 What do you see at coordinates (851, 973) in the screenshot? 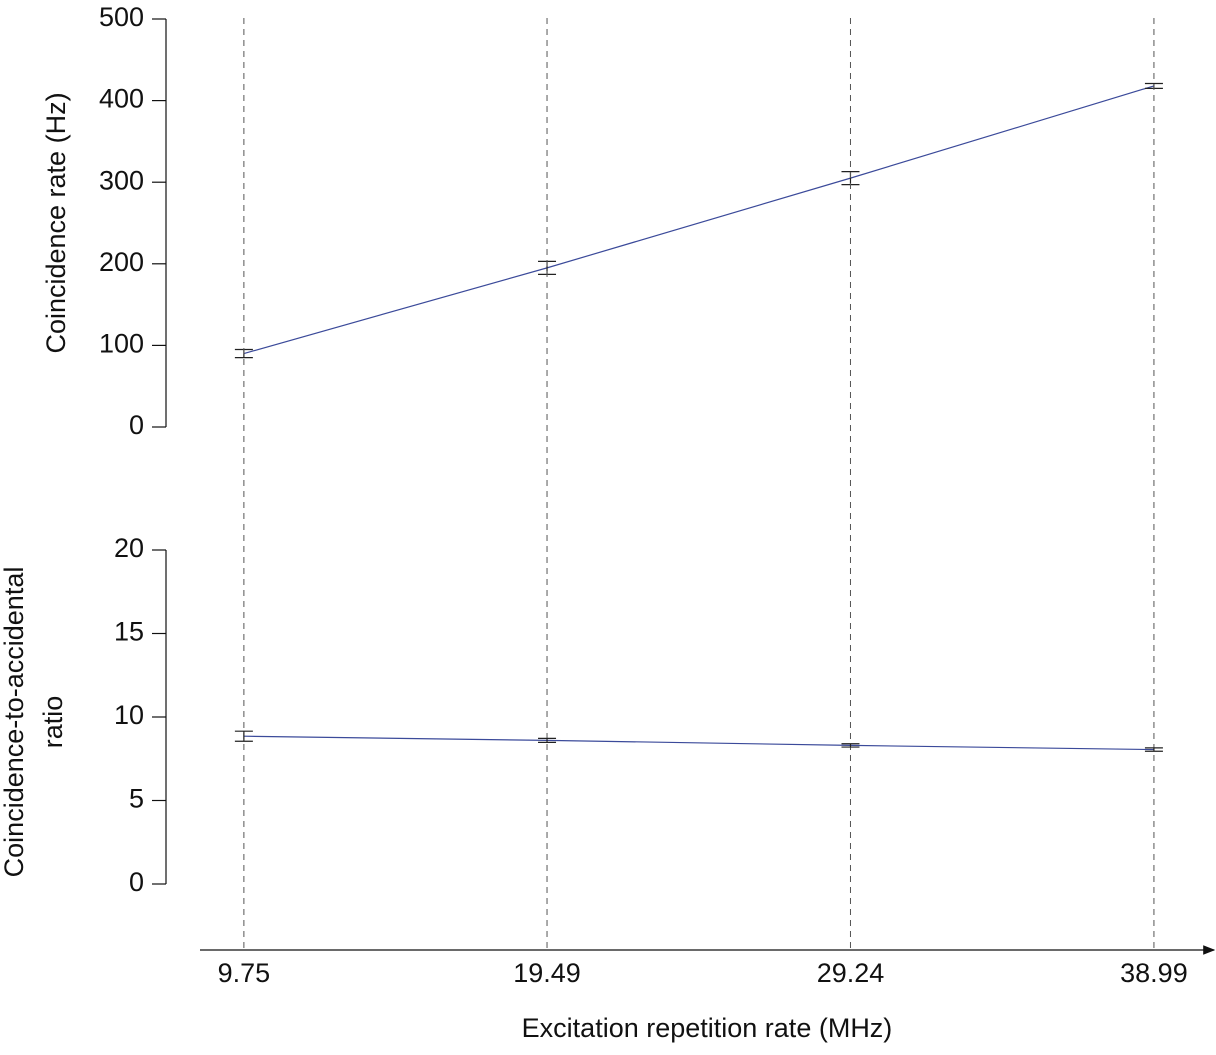
I see `x-tick-label: 29.24` at bounding box center [851, 973].